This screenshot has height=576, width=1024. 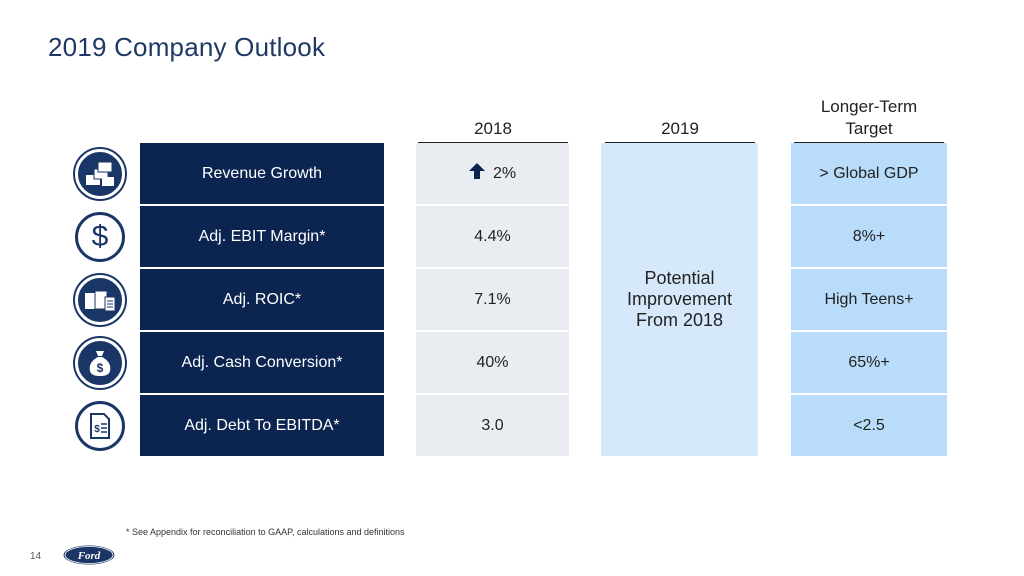 What do you see at coordinates (100, 300) in the screenshot?
I see `investment-icon` at bounding box center [100, 300].